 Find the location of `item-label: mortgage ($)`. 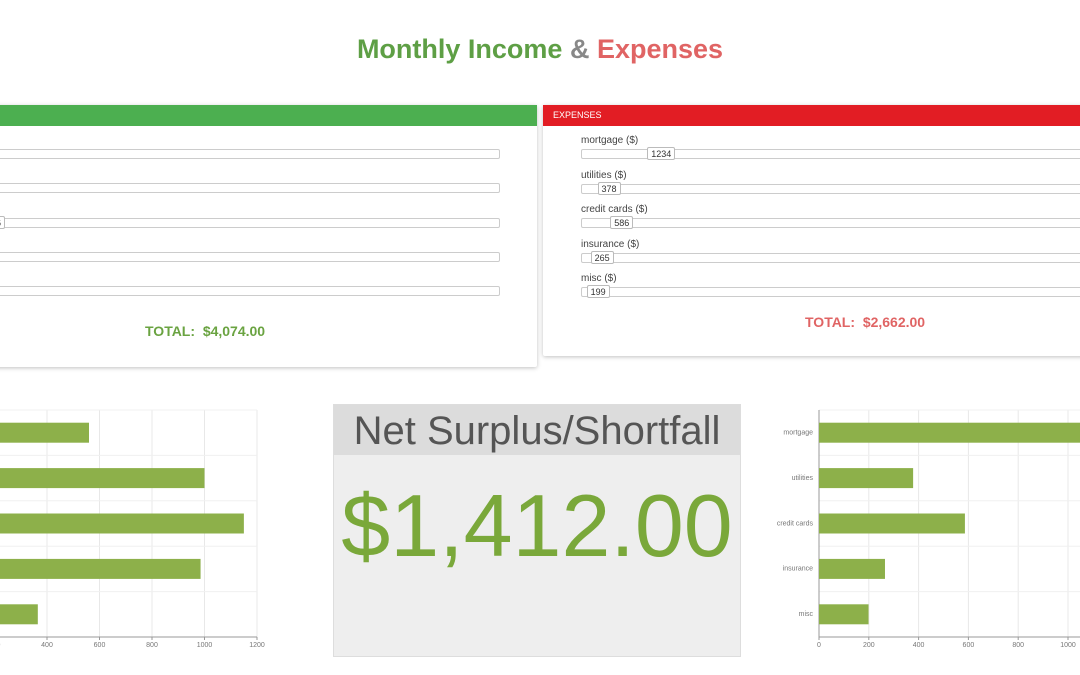

item-label: mortgage ($) is located at coordinates (610, 140).